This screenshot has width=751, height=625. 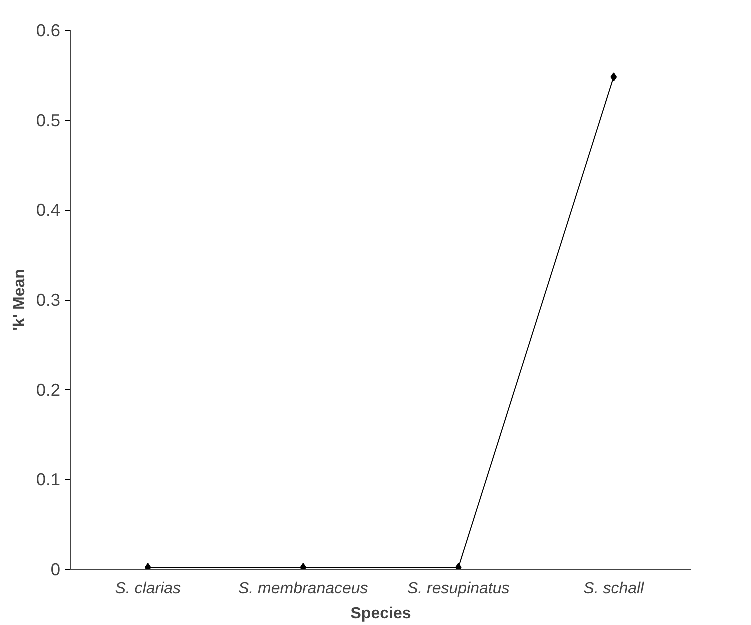 I want to click on y-tick-label: 0.3, so click(x=48, y=300).